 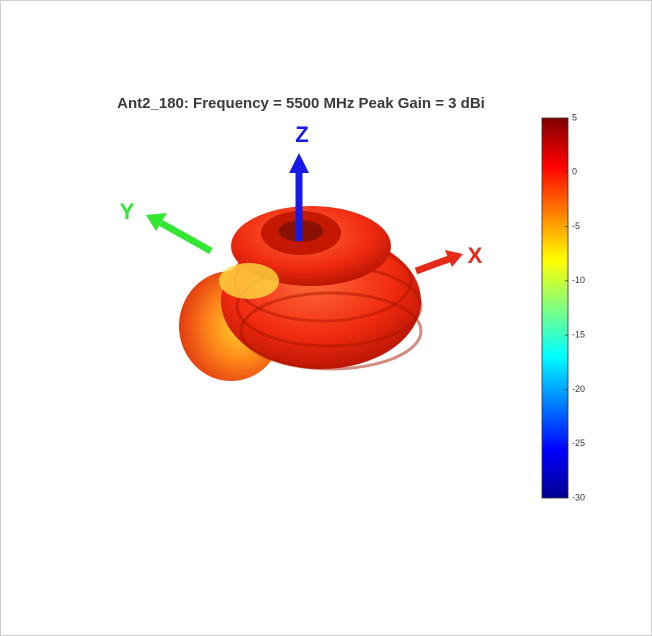 What do you see at coordinates (578, 335) in the screenshot?
I see `colorbar-tick-label: -15` at bounding box center [578, 335].